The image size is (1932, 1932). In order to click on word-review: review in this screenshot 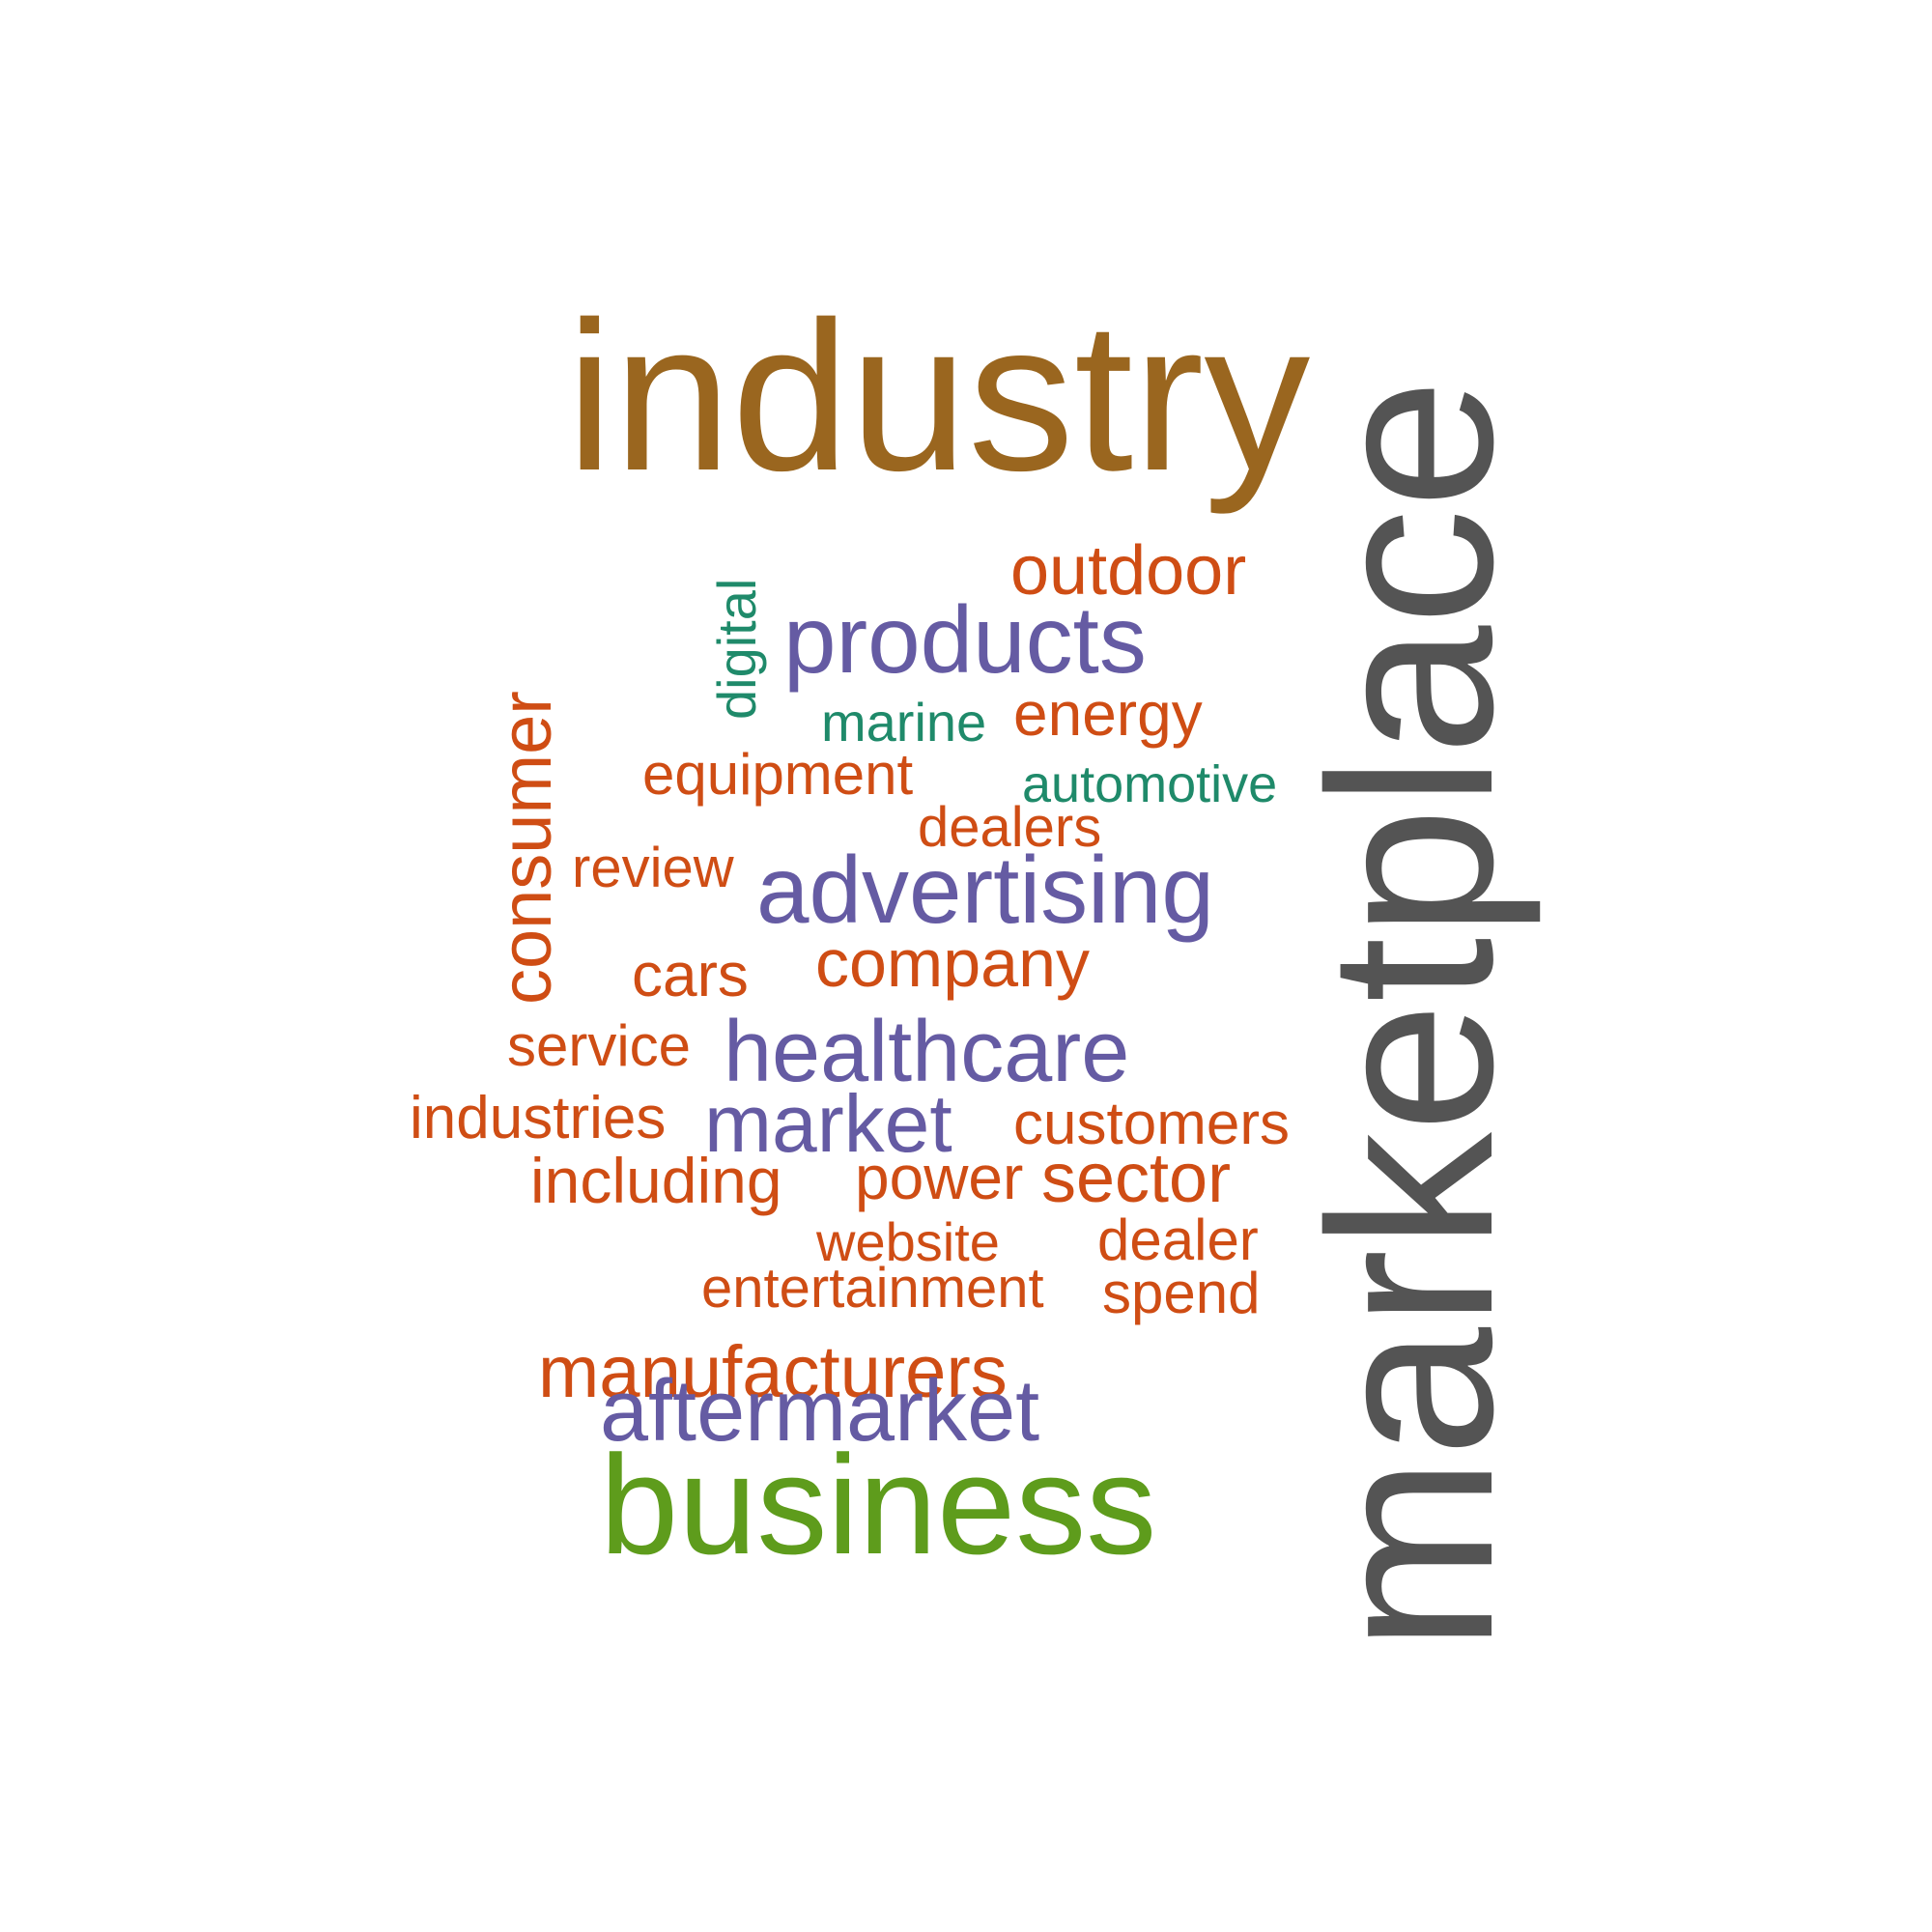, I will do `click(653, 868)`.